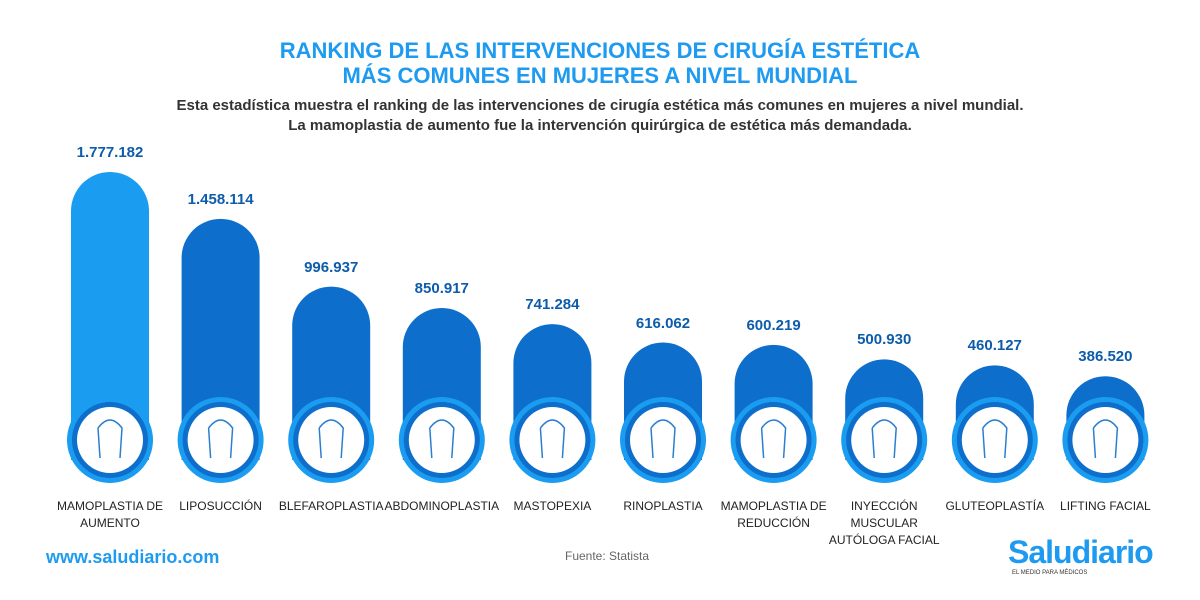 The image size is (1200, 600). What do you see at coordinates (607, 556) in the screenshot?
I see `source: Fuente: Statista` at bounding box center [607, 556].